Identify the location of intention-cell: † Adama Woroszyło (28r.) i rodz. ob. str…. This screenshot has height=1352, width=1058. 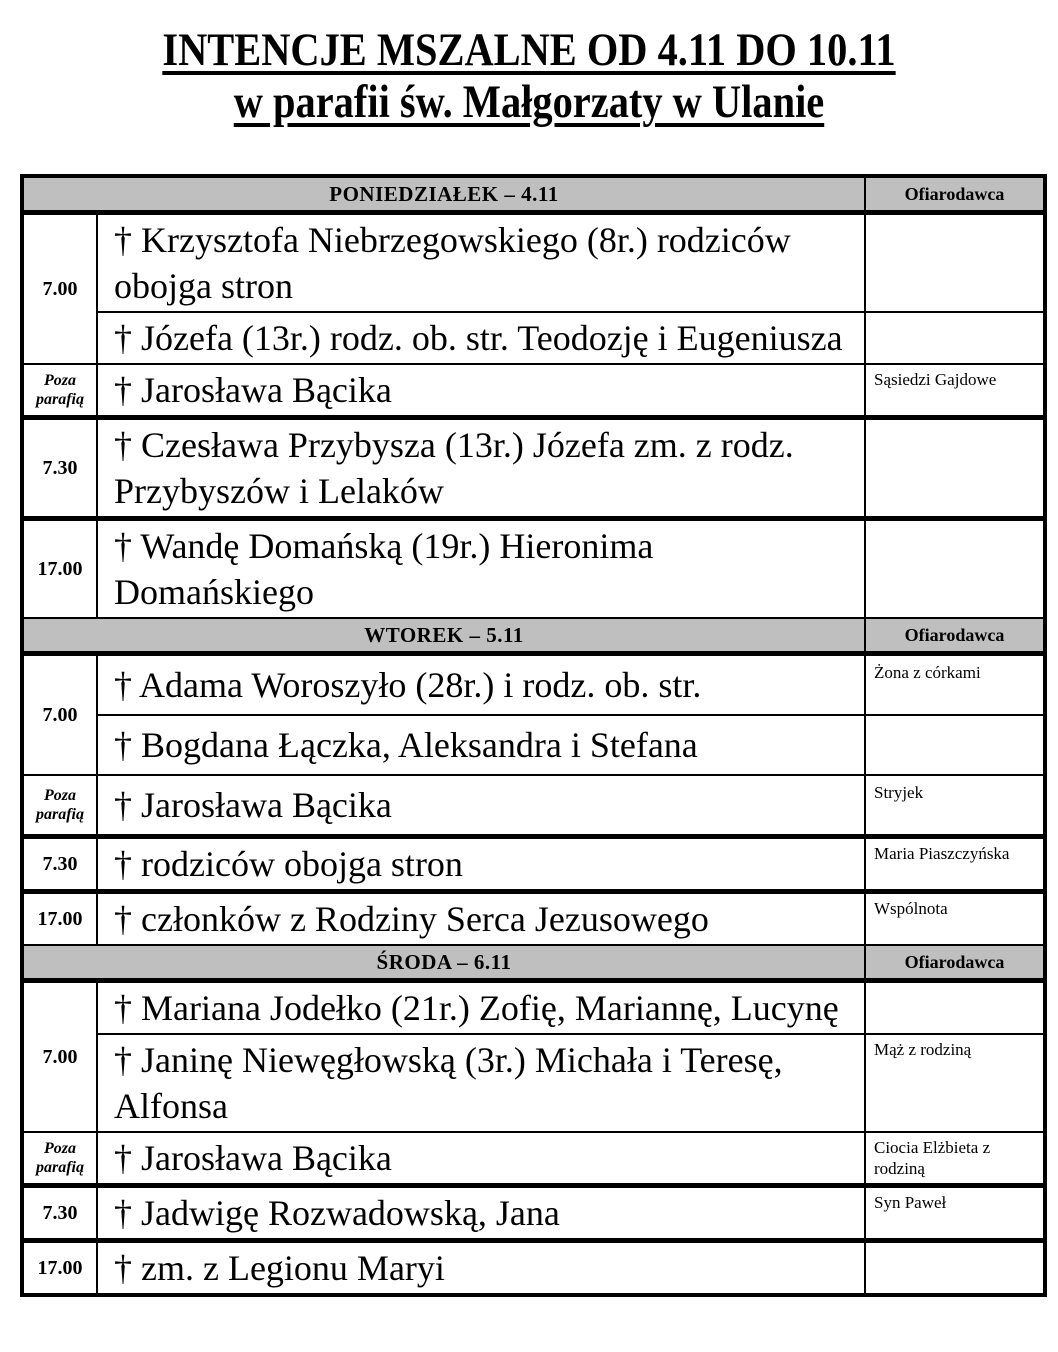
(481, 684).